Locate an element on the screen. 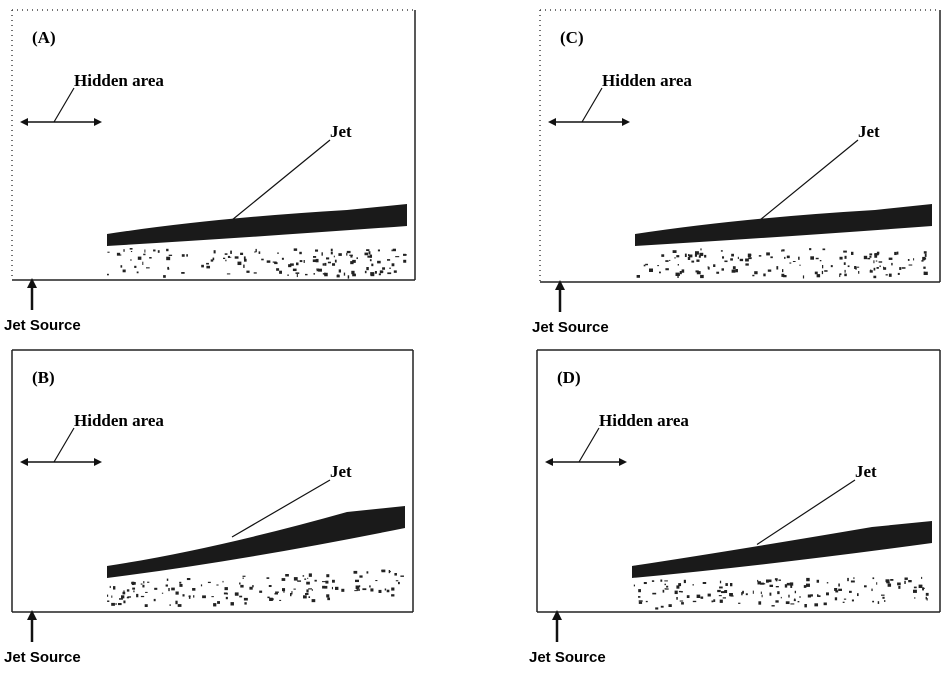 The width and height of the screenshot is (943, 678). arrow-head is located at coordinates (557, 615).